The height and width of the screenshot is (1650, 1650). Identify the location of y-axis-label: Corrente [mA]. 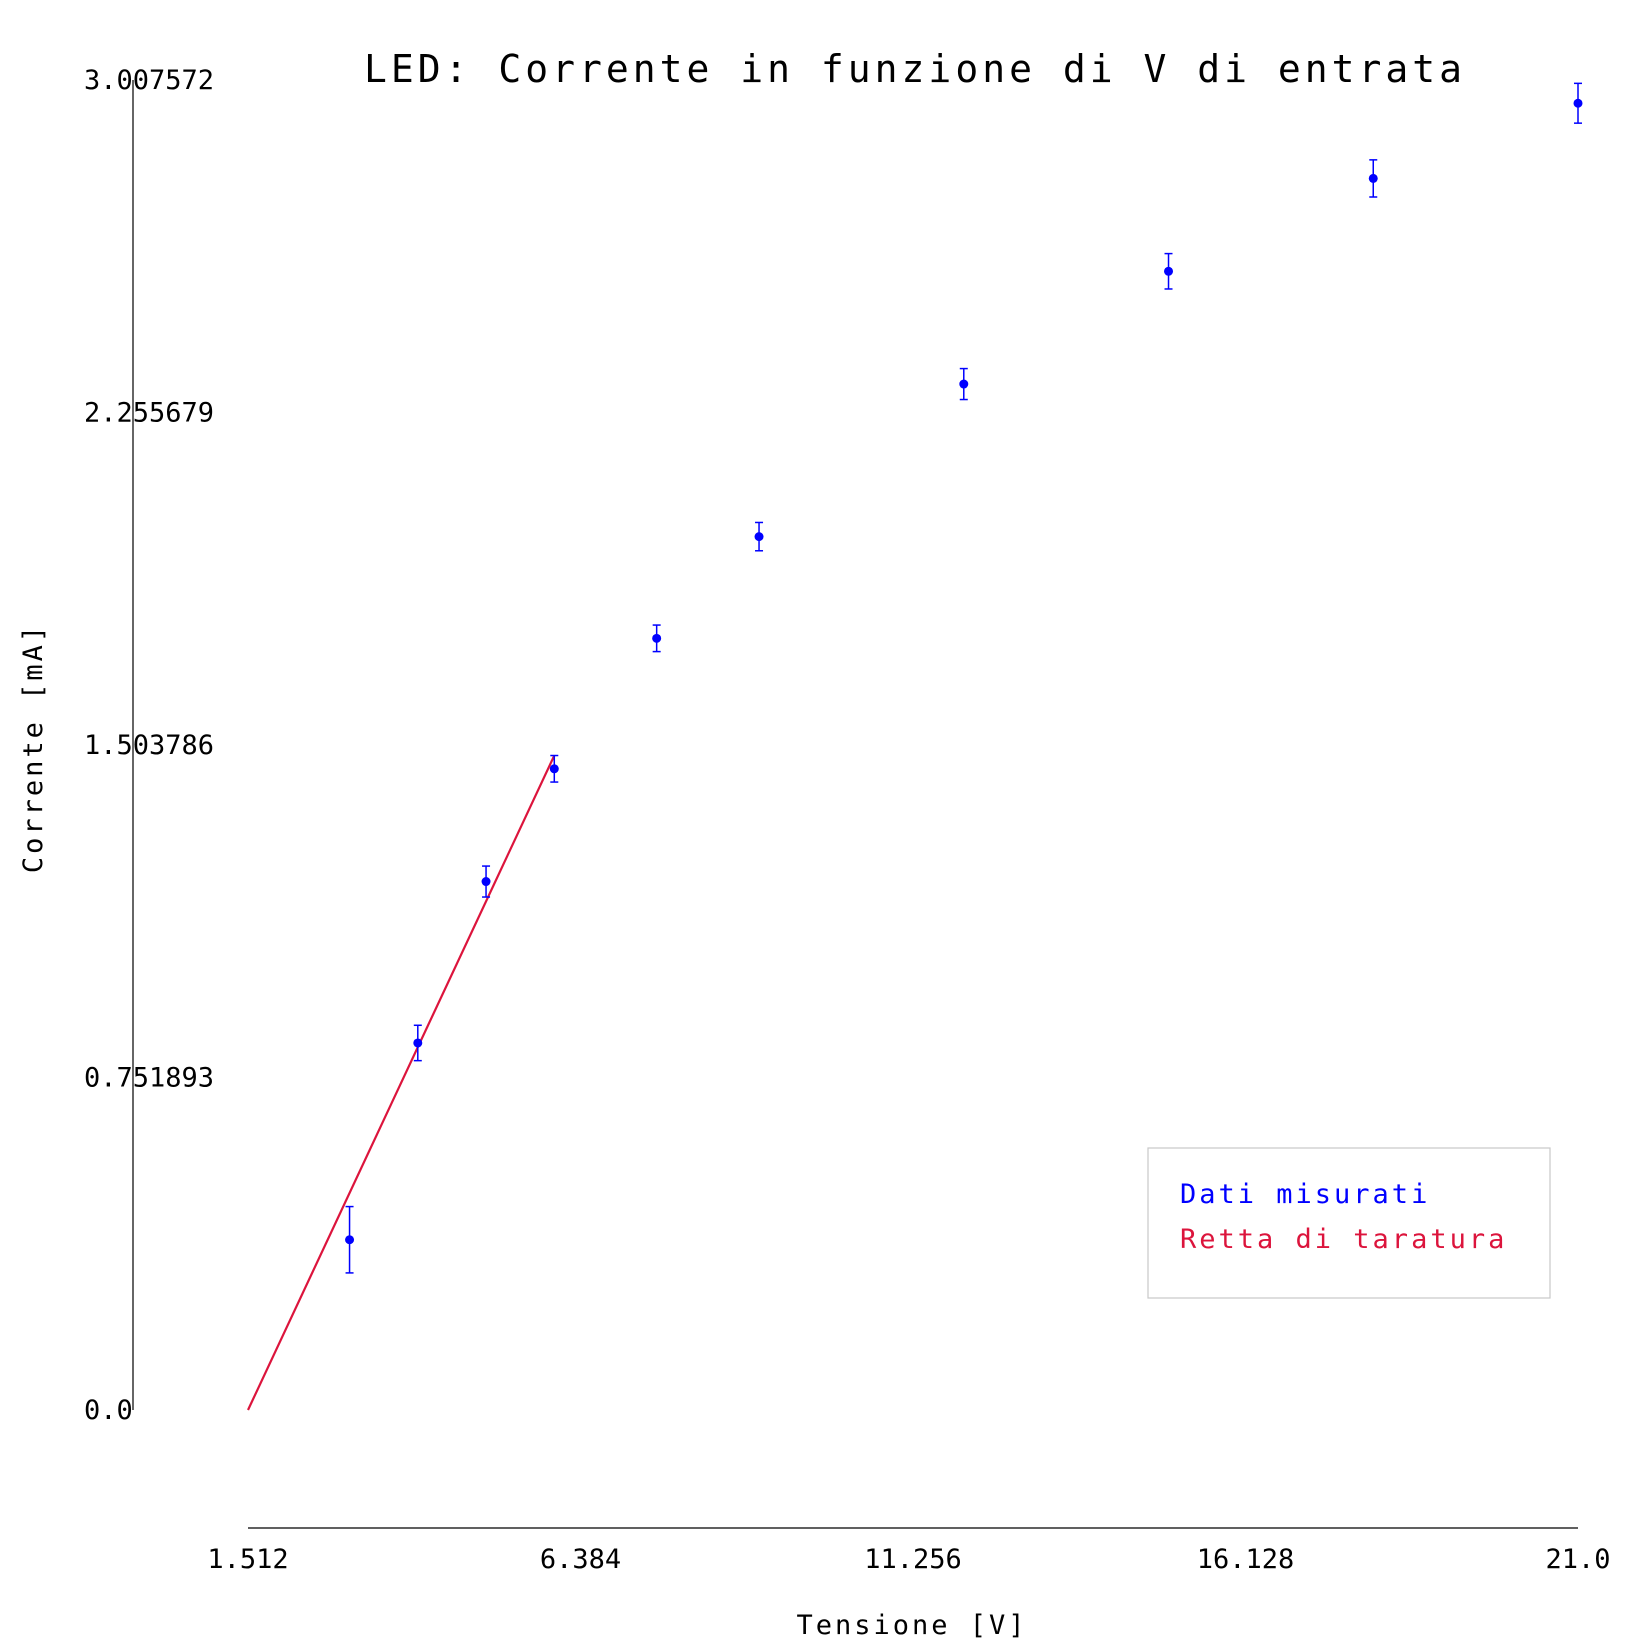
(33, 748).